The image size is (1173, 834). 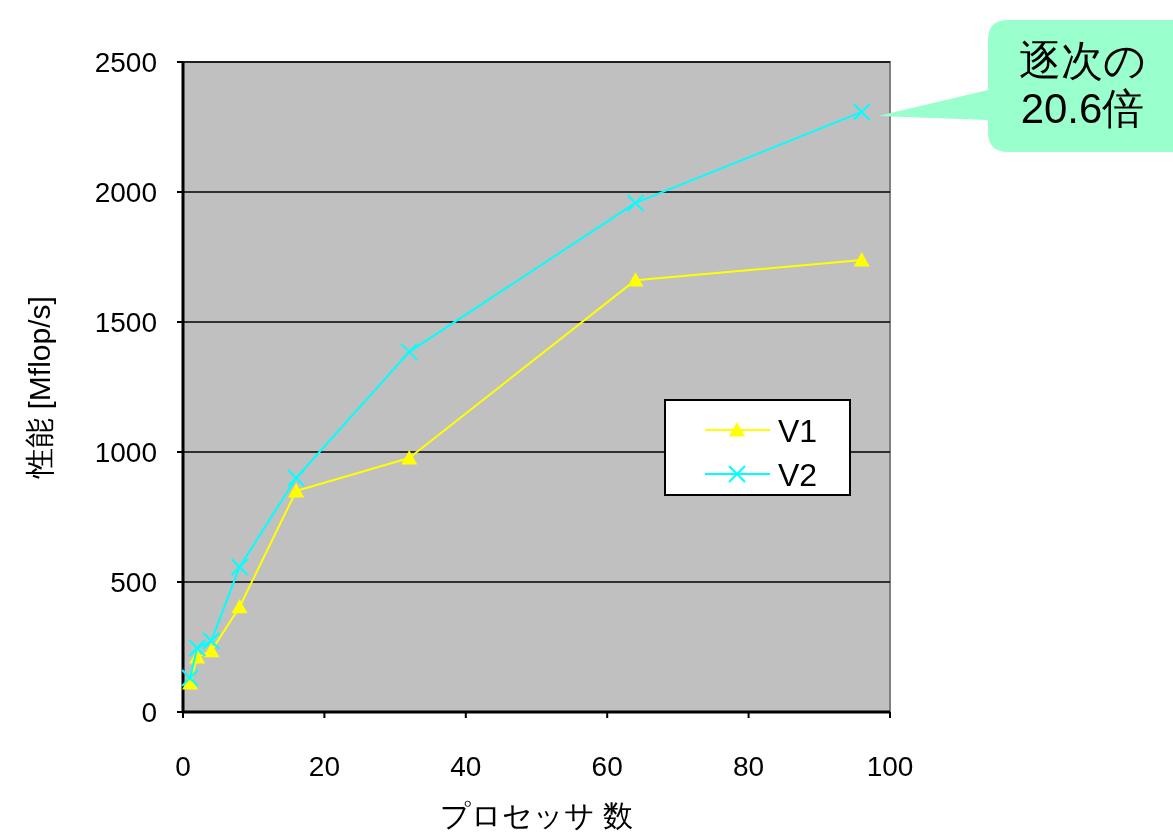 I want to click on legend-label: V2, so click(x=798, y=475).